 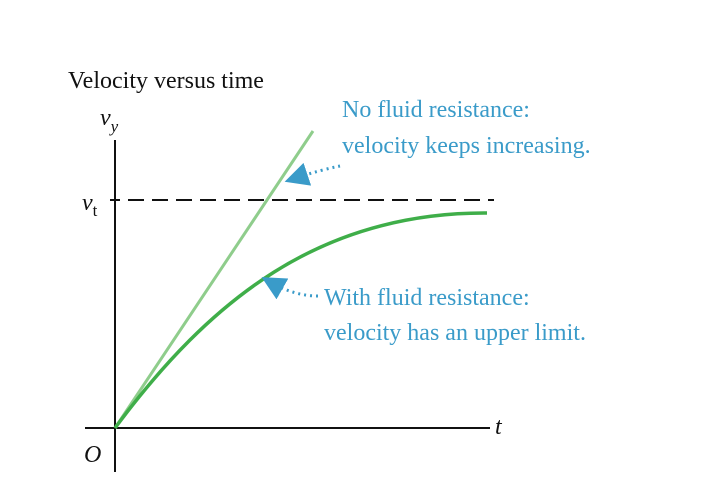 I want to click on y-axis-label: vy, so click(x=109, y=120).